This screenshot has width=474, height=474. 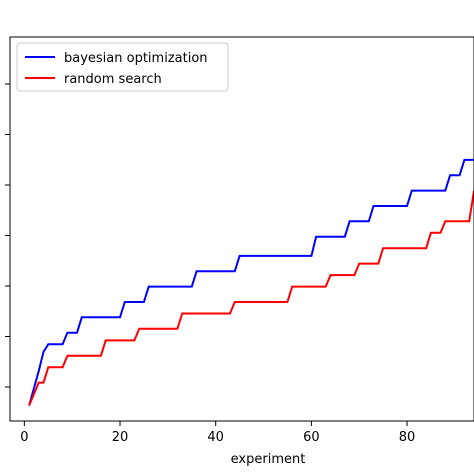 What do you see at coordinates (215, 437) in the screenshot?
I see `x-tick-label: 40` at bounding box center [215, 437].